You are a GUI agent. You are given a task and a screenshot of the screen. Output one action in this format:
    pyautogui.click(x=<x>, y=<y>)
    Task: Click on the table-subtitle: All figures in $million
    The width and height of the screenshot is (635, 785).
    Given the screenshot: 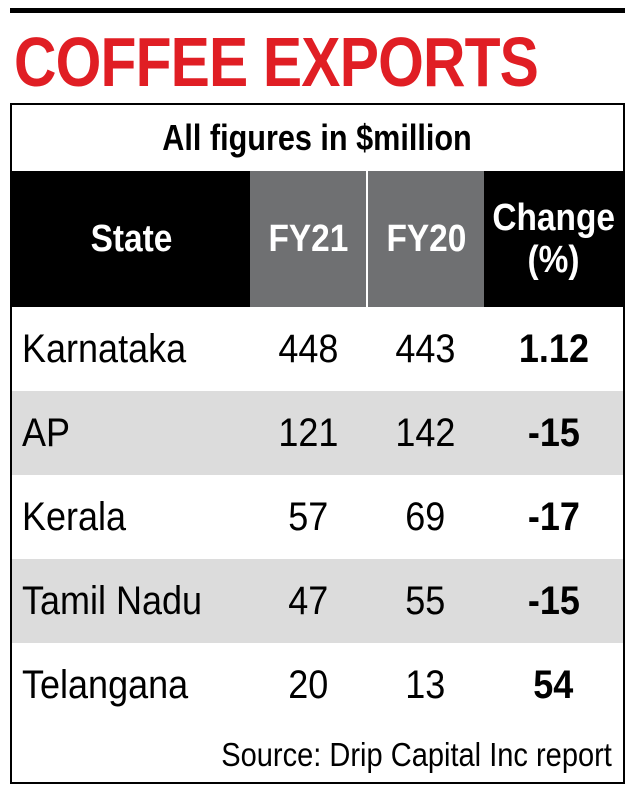 What is the action you would take?
    pyautogui.click(x=317, y=138)
    